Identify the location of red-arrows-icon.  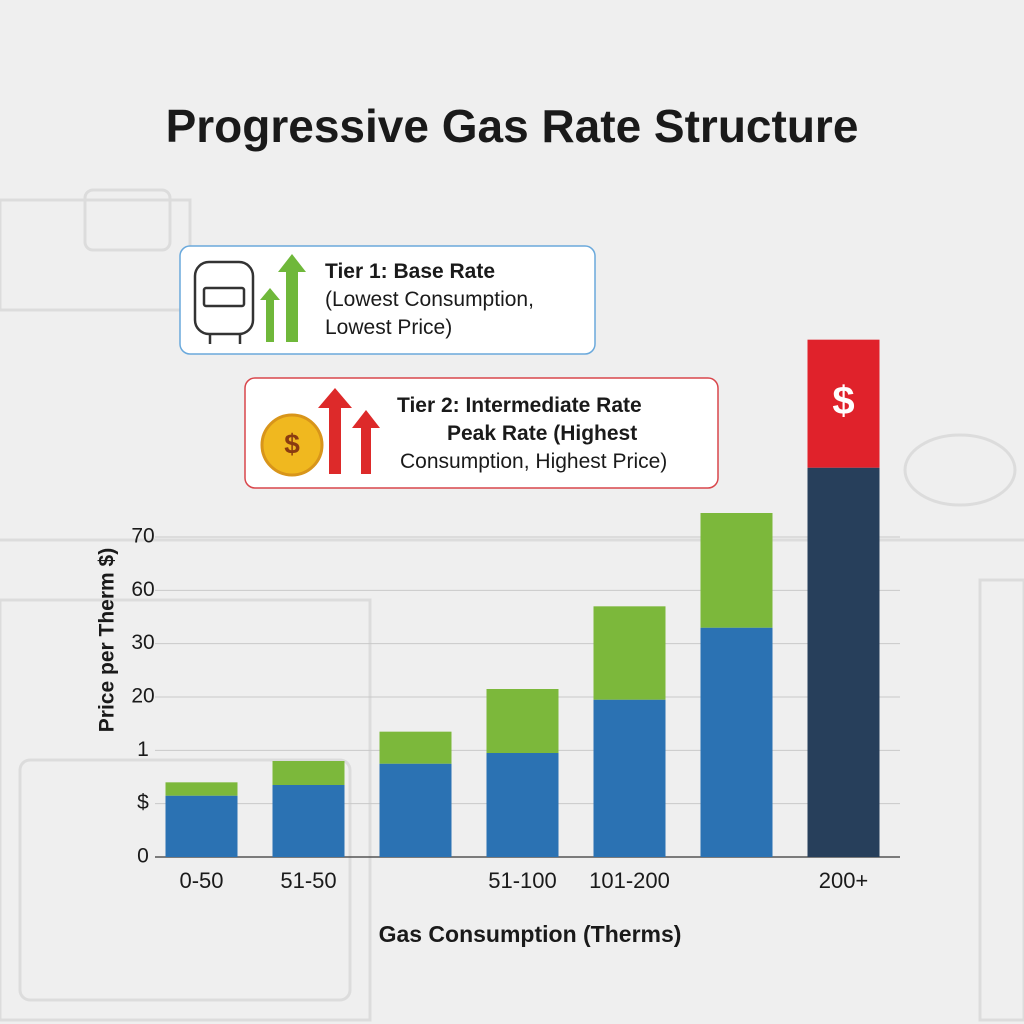
(349, 431).